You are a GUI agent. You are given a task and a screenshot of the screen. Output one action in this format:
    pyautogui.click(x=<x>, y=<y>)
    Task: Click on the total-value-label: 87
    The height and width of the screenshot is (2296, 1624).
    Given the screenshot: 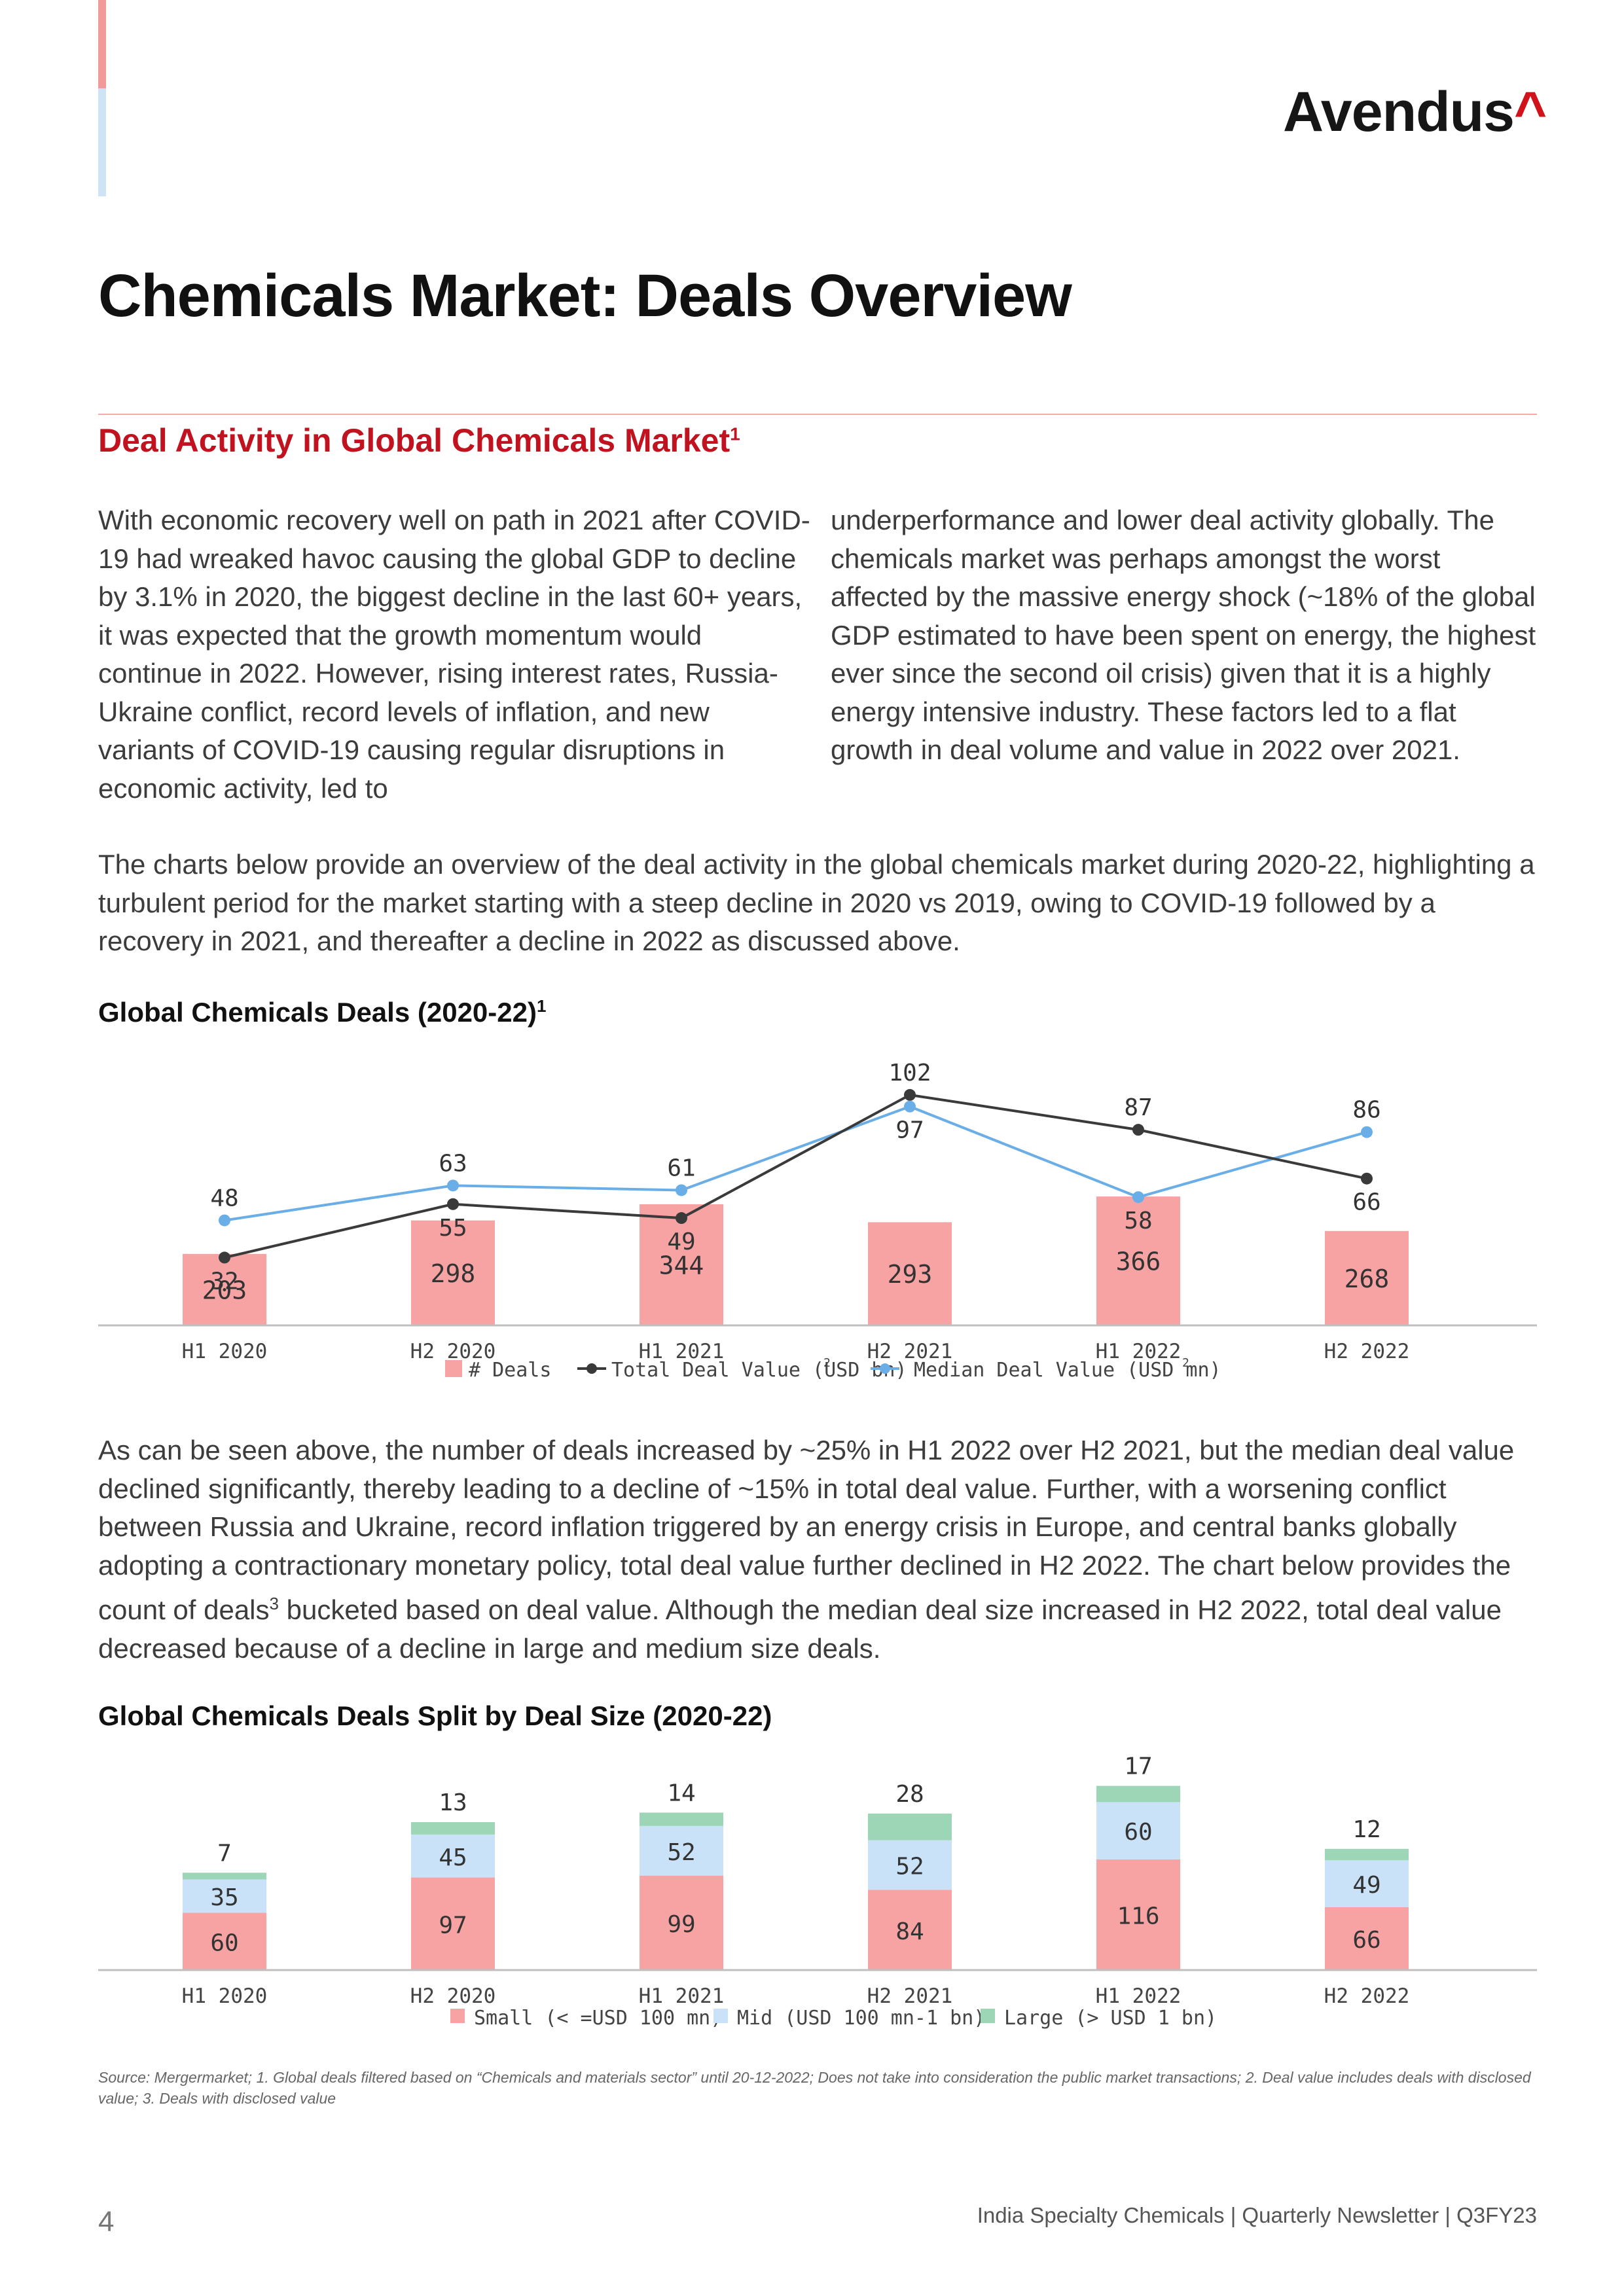 What is the action you would take?
    pyautogui.click(x=1138, y=1107)
    